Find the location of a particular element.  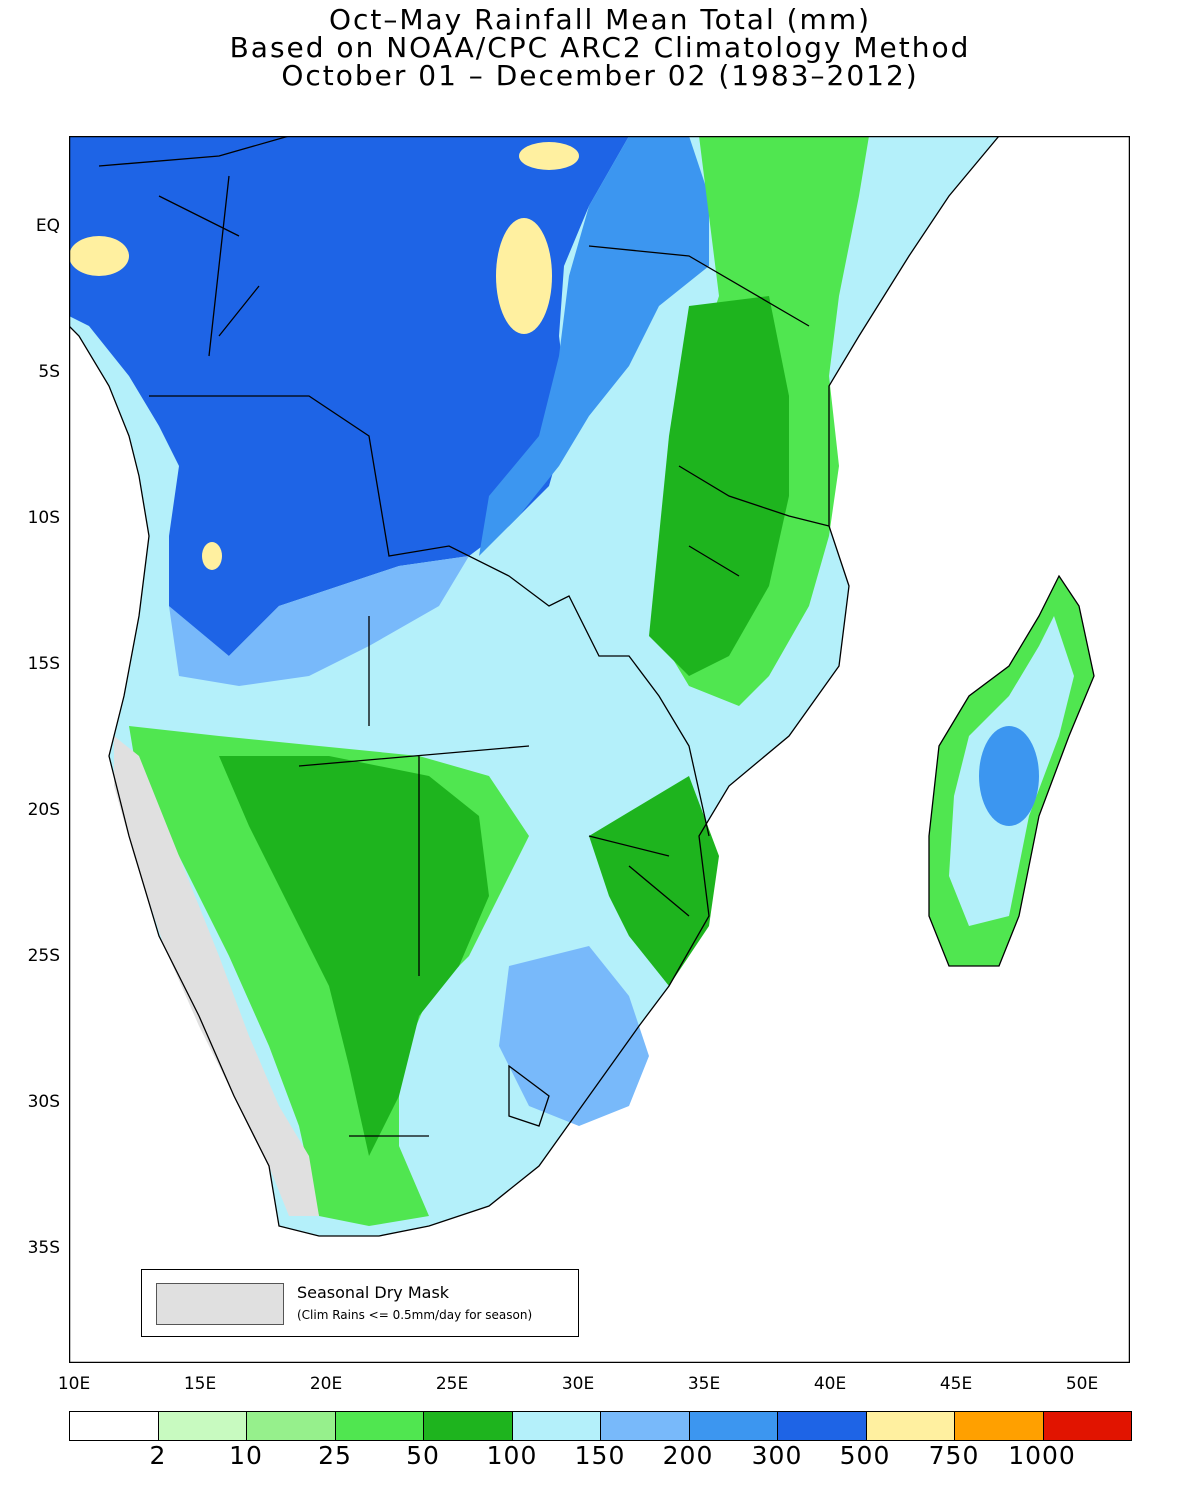

dry-mask-title: Seasonal Dry Mask is located at coordinates (373, 1292).